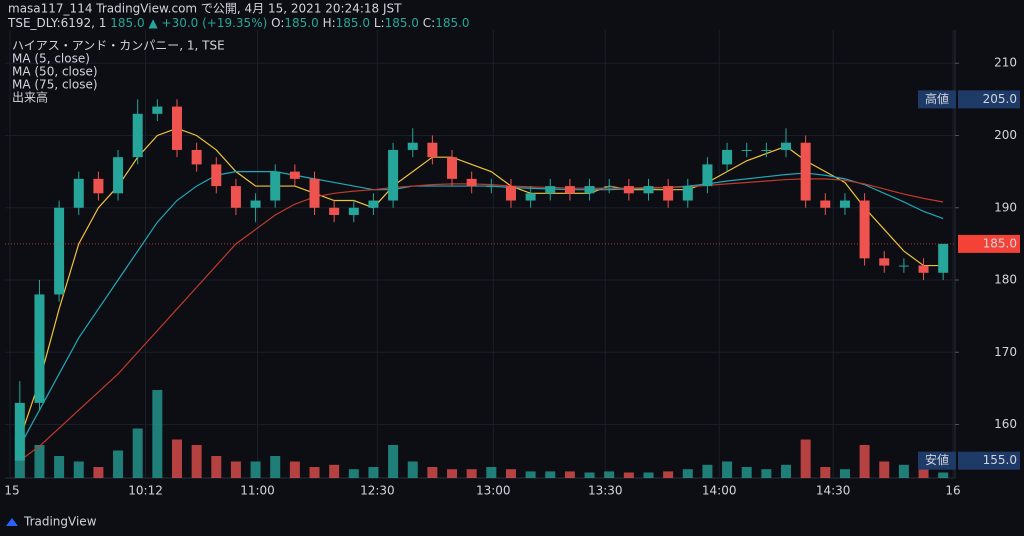 Image resolution: width=1024 pixels, height=536 pixels. I want to click on price-badge-label: 185.0, so click(1000, 243).